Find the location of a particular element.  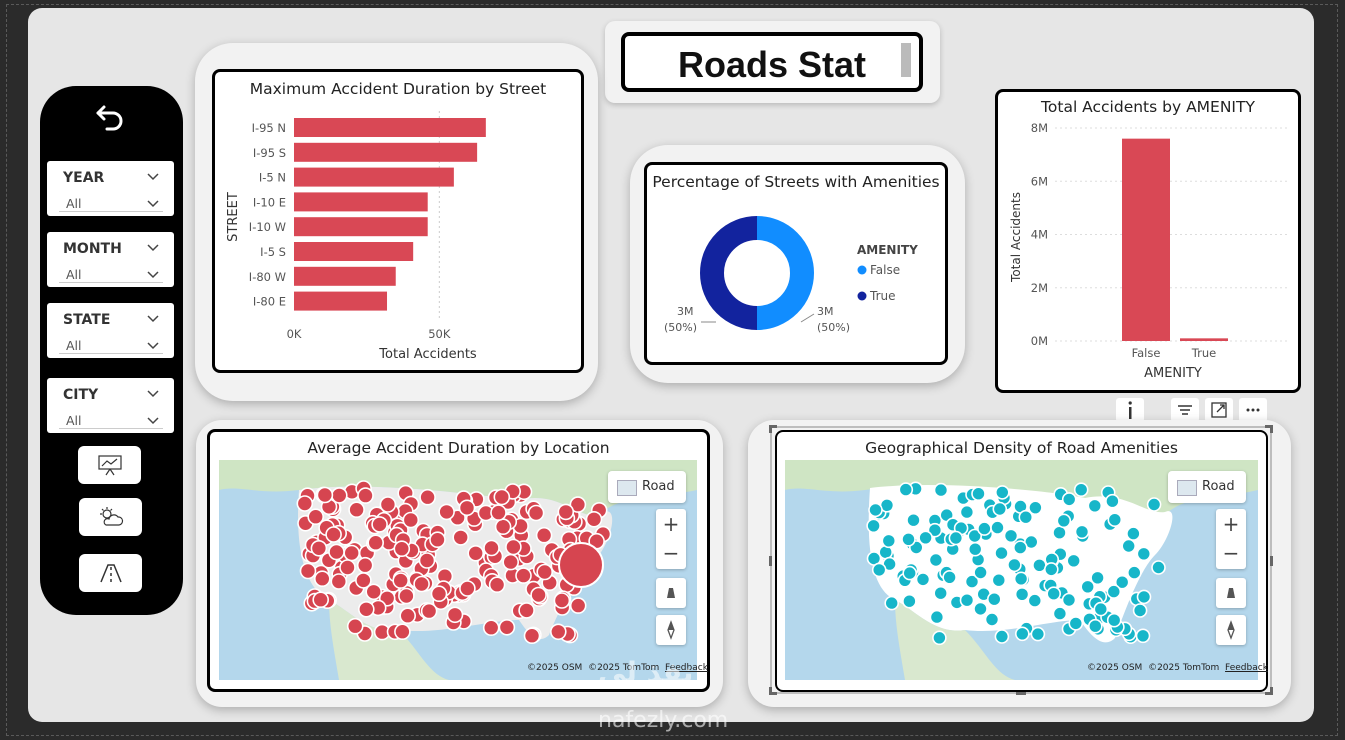

slicer-state-dropdown: All is located at coordinates (111, 344).